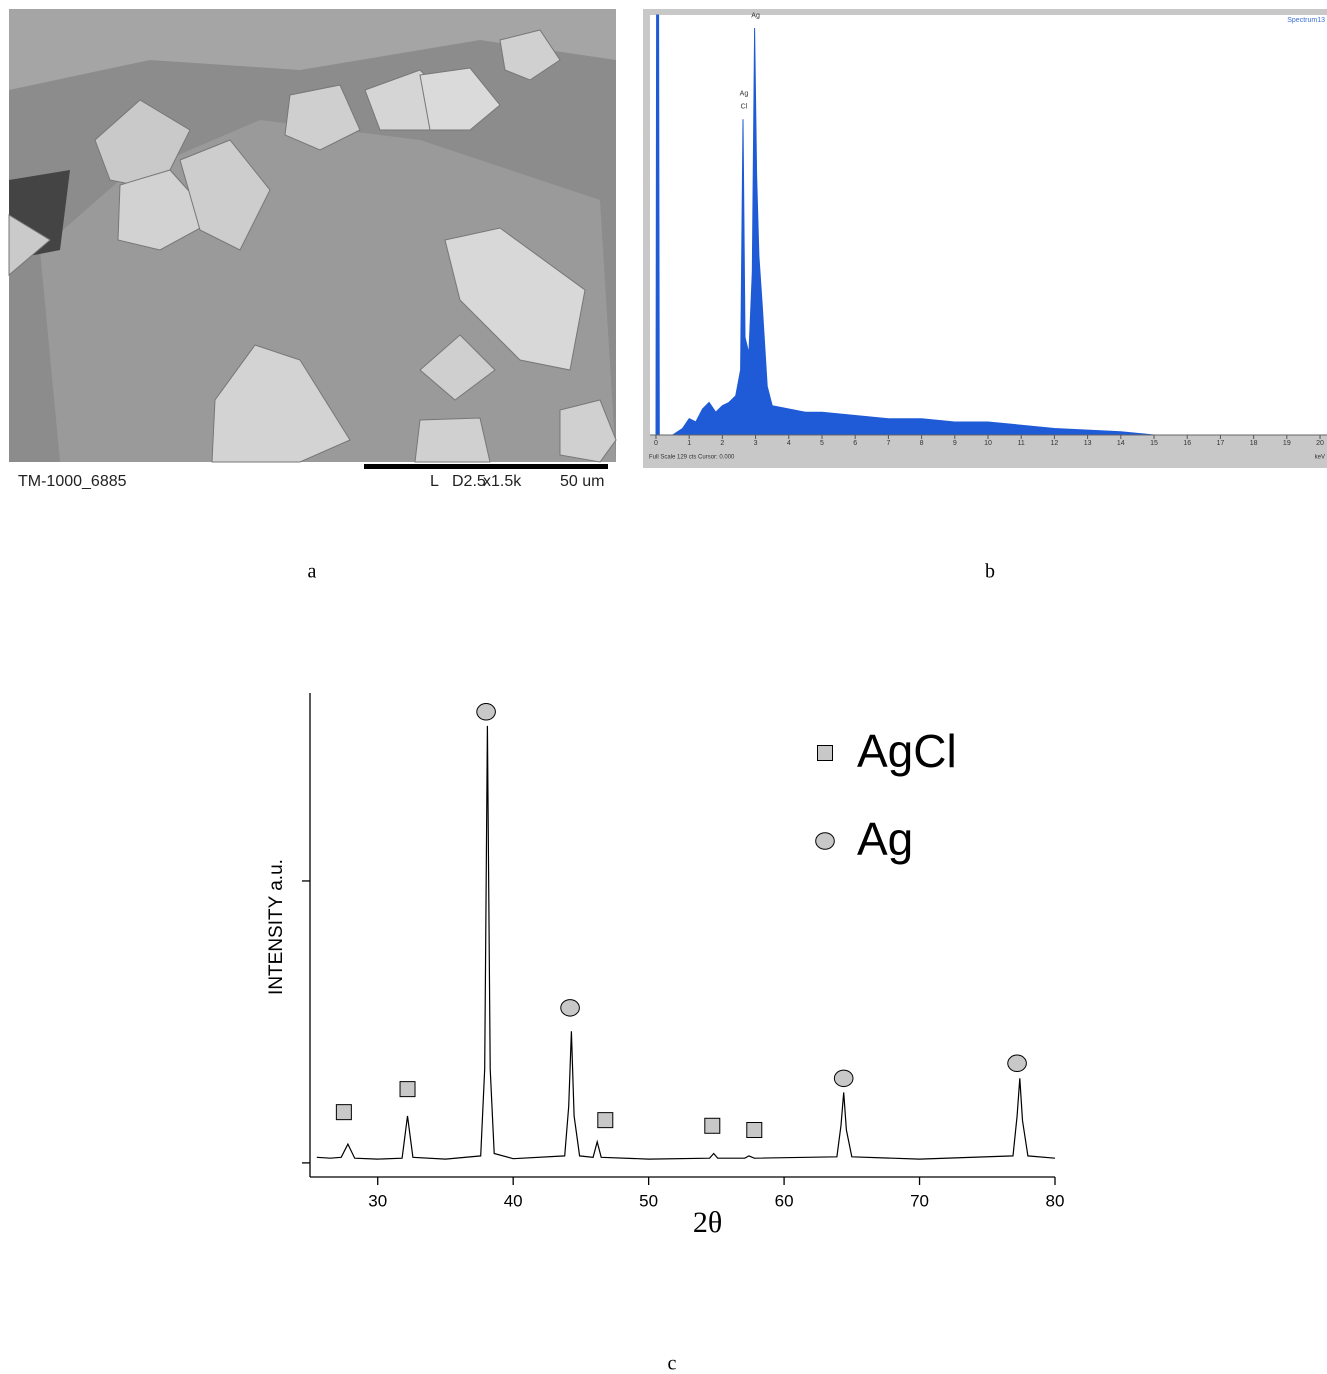  Describe the element at coordinates (907, 751) in the screenshot. I see `legend-label: AgCl` at that location.